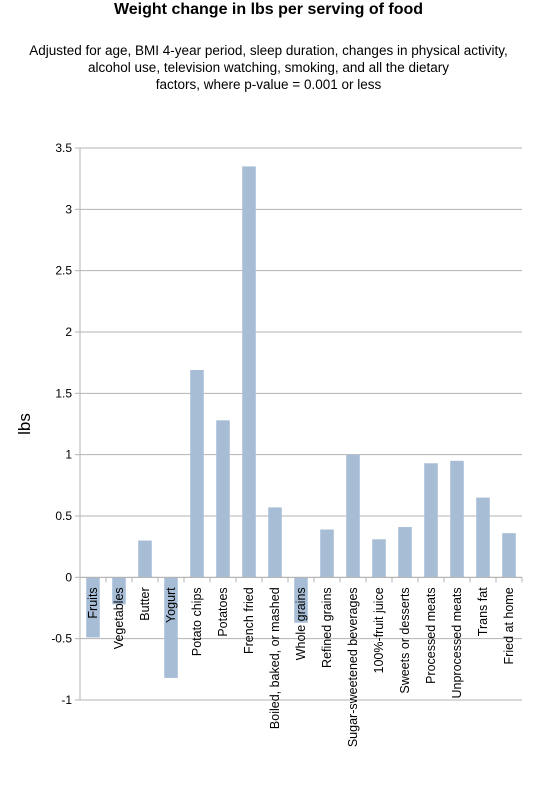 The width and height of the screenshot is (537, 802). What do you see at coordinates (145, 603) in the screenshot?
I see `category-label: Butter` at bounding box center [145, 603].